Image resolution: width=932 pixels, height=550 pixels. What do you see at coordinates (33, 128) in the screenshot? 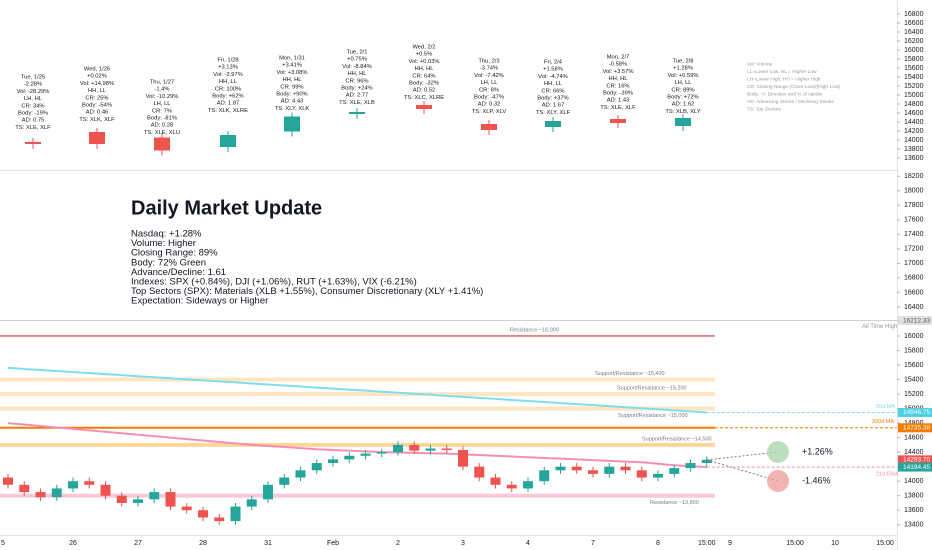
I see `card-line: TS: XLE, XLF` at bounding box center [33, 128].